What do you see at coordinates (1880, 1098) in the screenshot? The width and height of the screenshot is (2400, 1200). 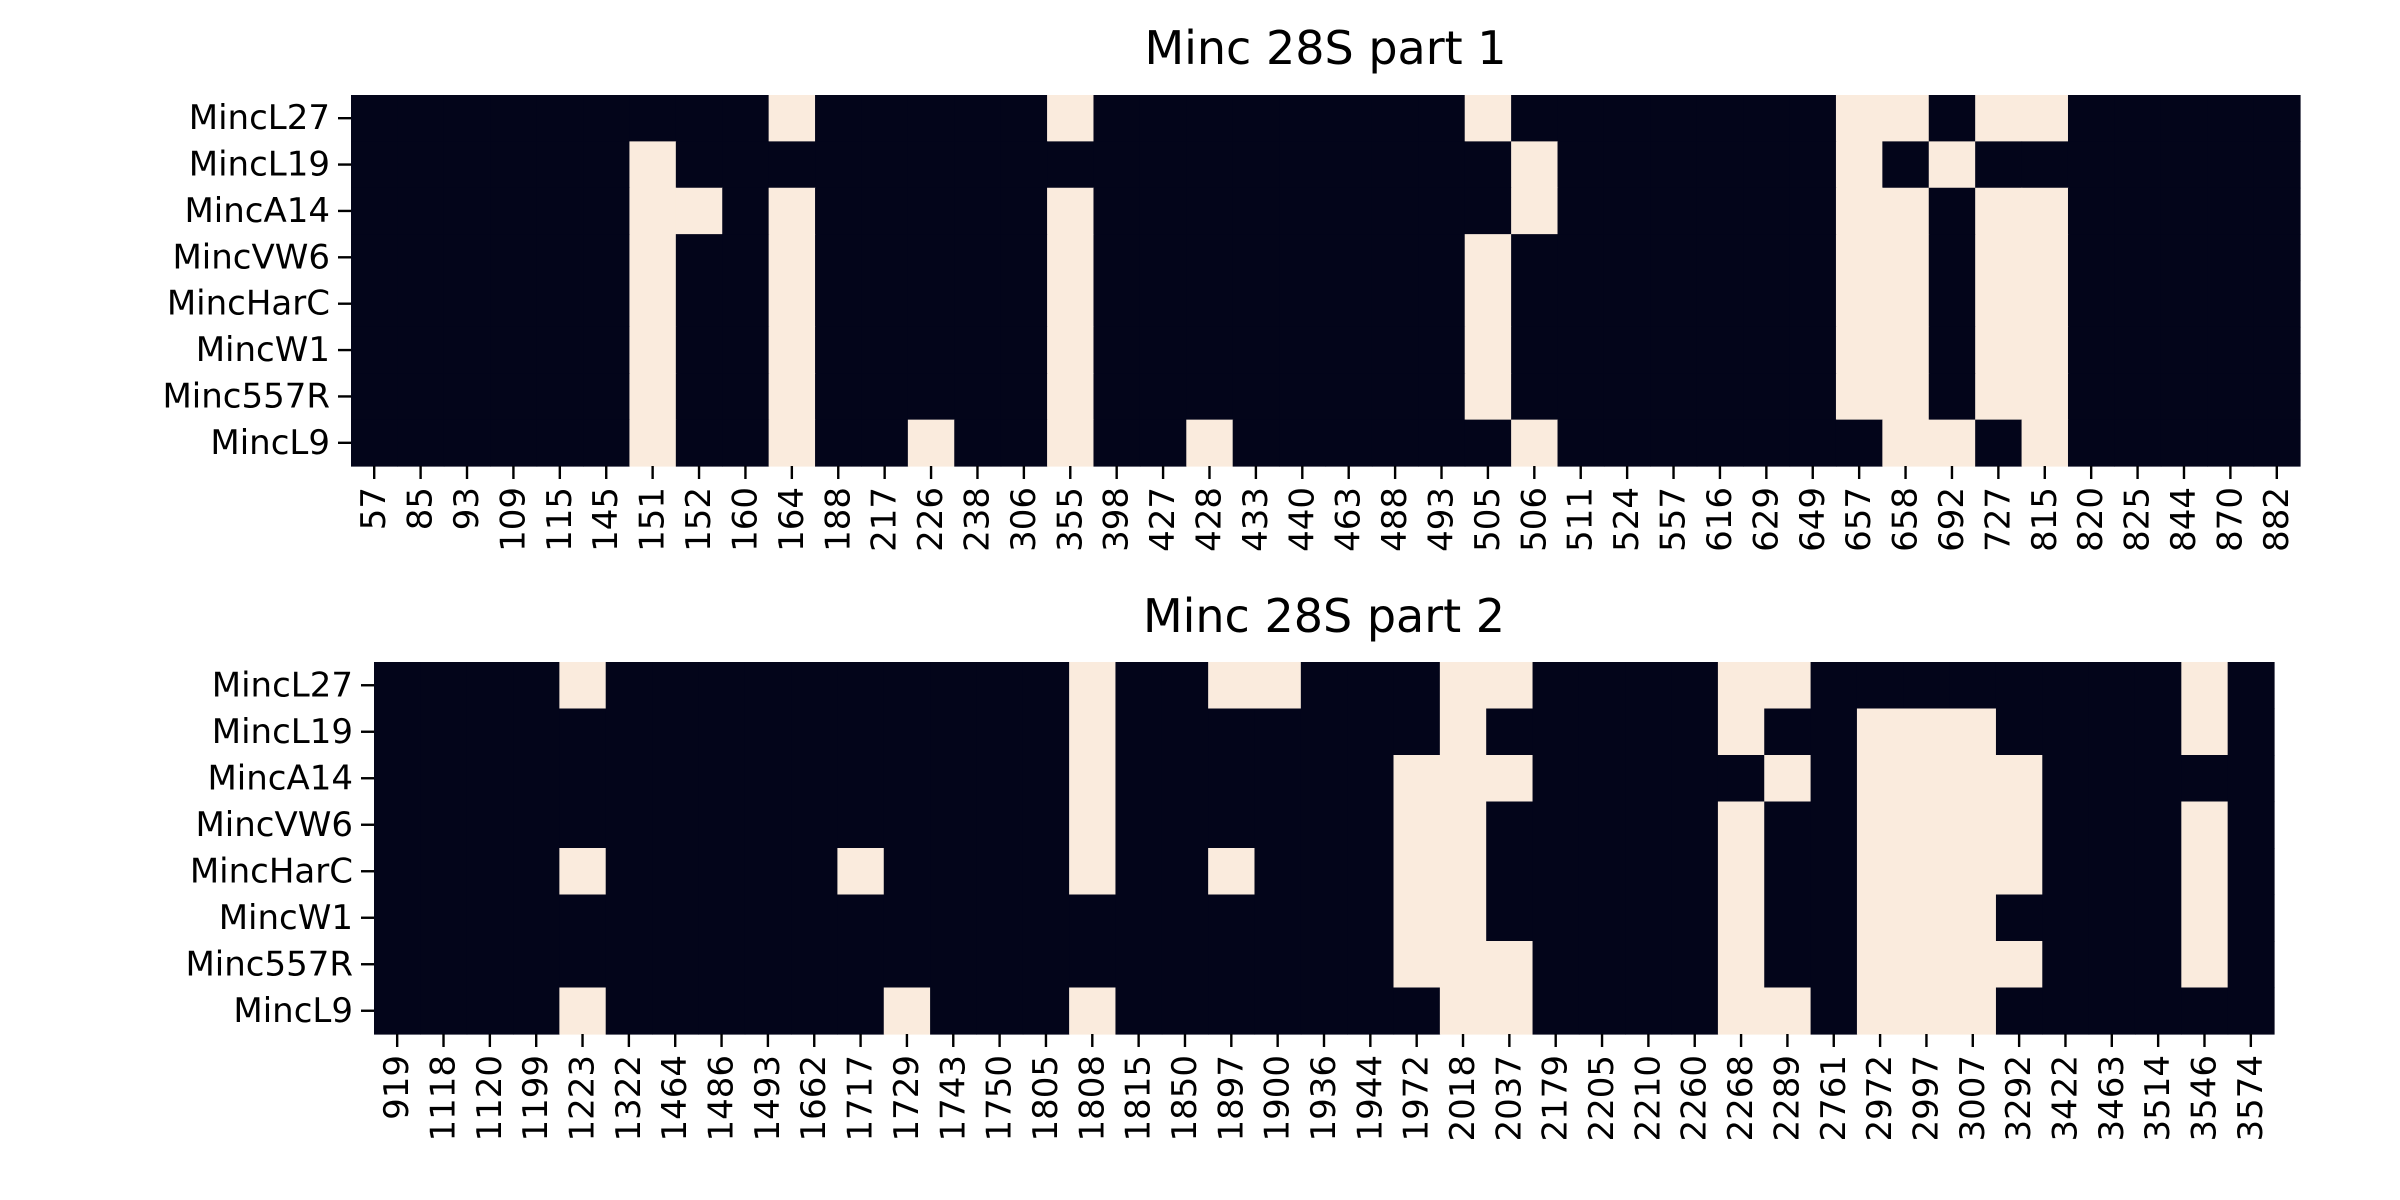 I see `x-tick-label: 2972` at bounding box center [1880, 1098].